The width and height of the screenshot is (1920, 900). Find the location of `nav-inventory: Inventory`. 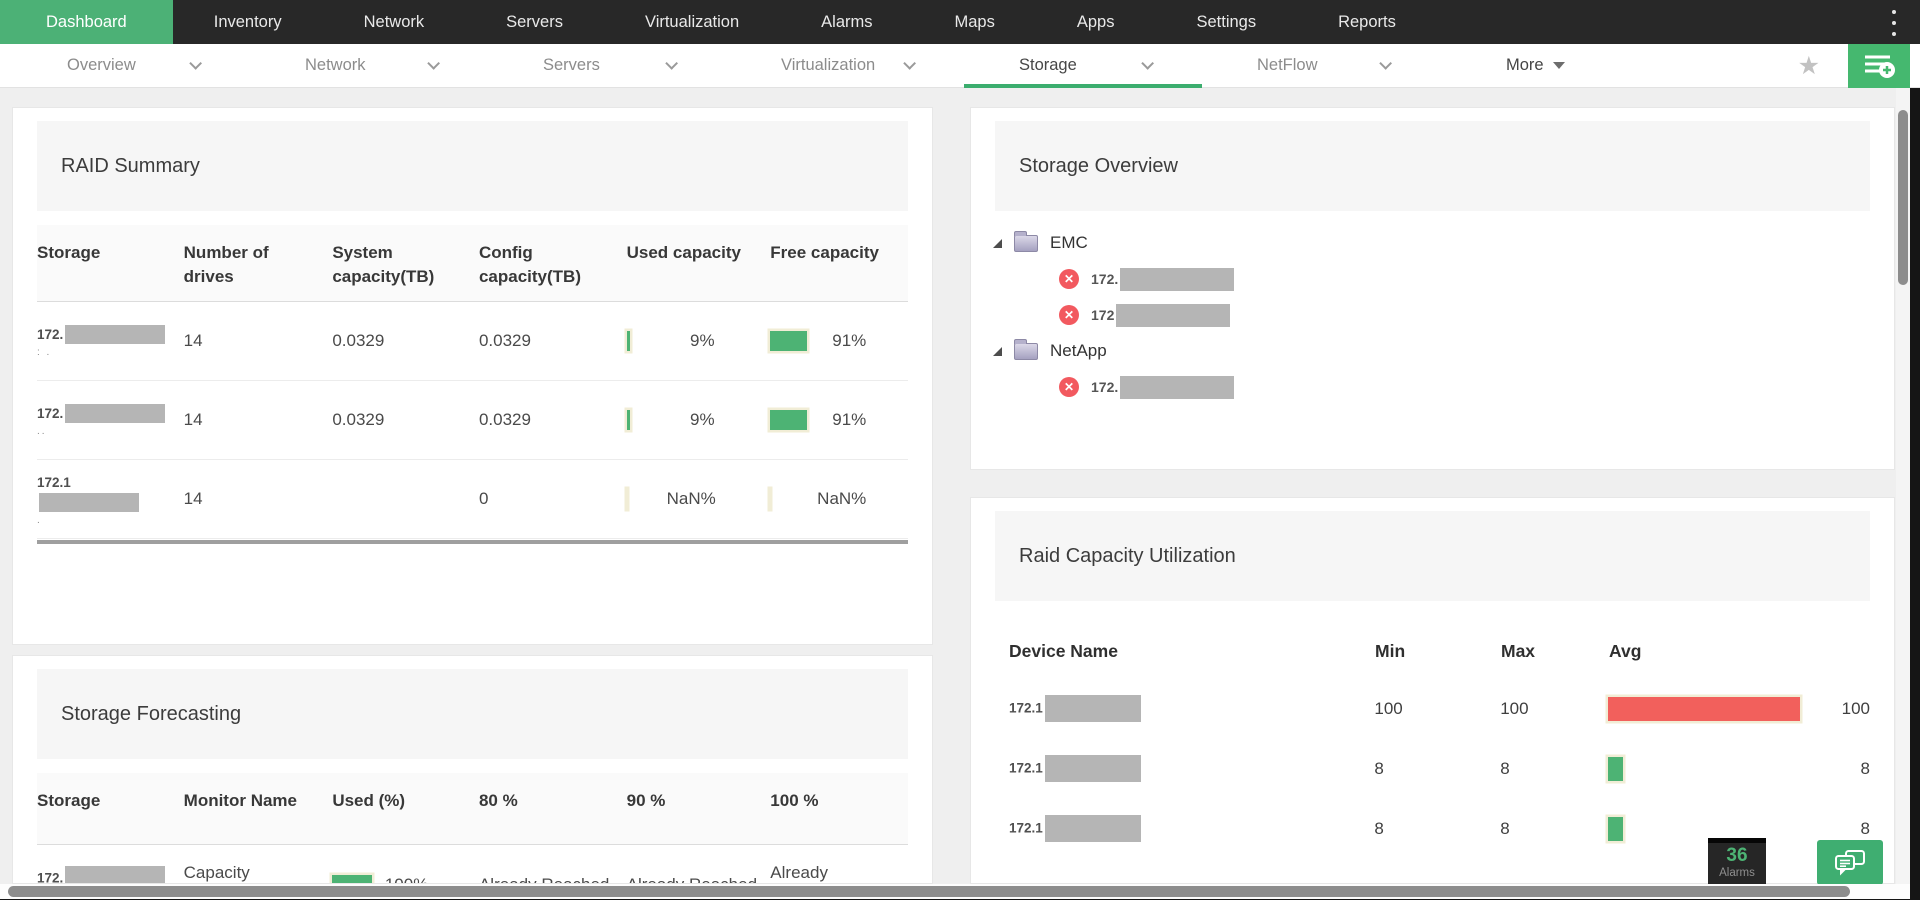

nav-inventory: Inventory is located at coordinates (247, 21).